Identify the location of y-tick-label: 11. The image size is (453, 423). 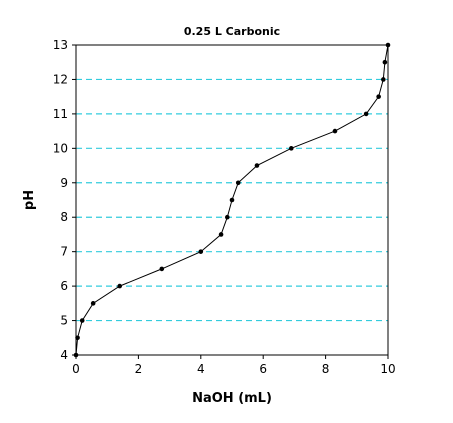
(60, 114).